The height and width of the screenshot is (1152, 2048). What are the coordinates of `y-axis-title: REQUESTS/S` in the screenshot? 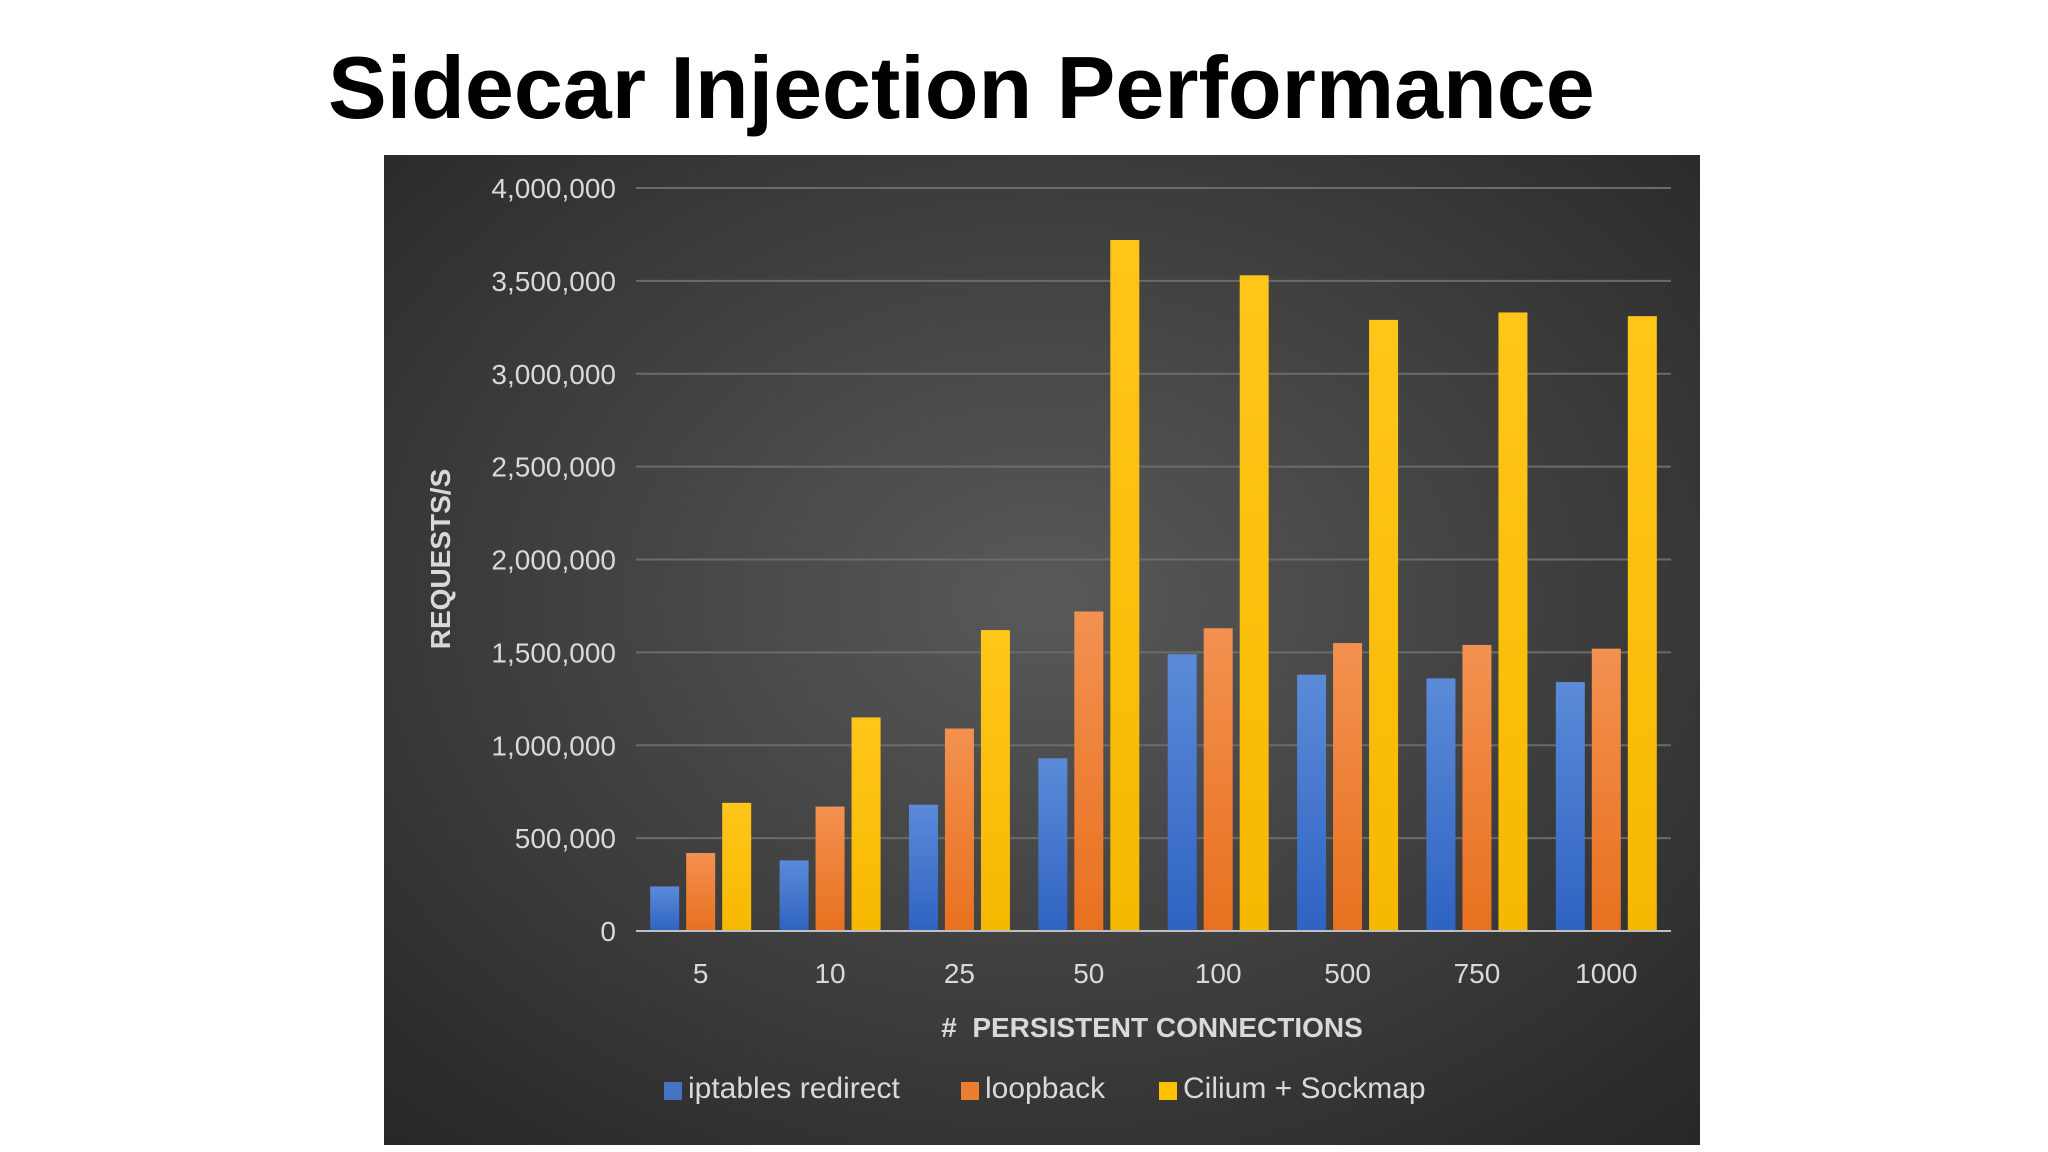 It's located at (440, 559).